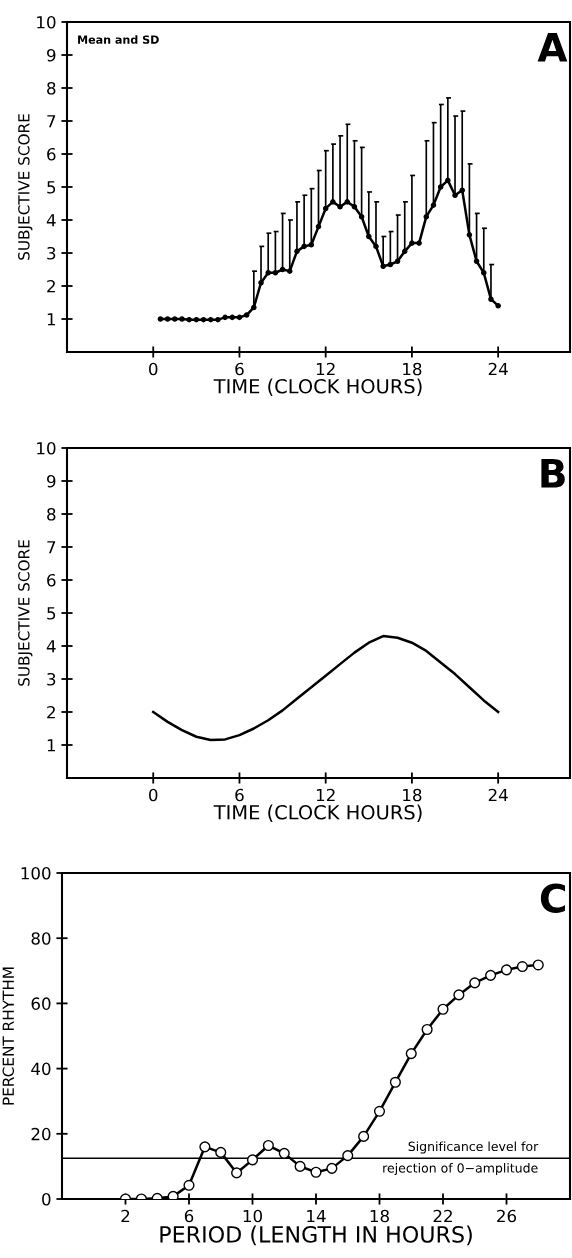  I want to click on y-tick-label: 40, so click(41, 1069).